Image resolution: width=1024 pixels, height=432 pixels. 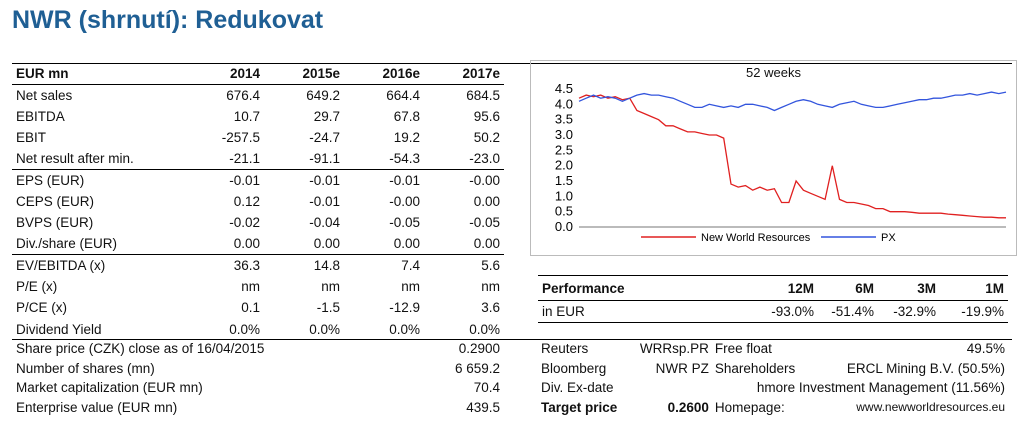 I want to click on financials-row: EBITDA 10.7 29.7 67.8 95.6, so click(x=258, y=116).